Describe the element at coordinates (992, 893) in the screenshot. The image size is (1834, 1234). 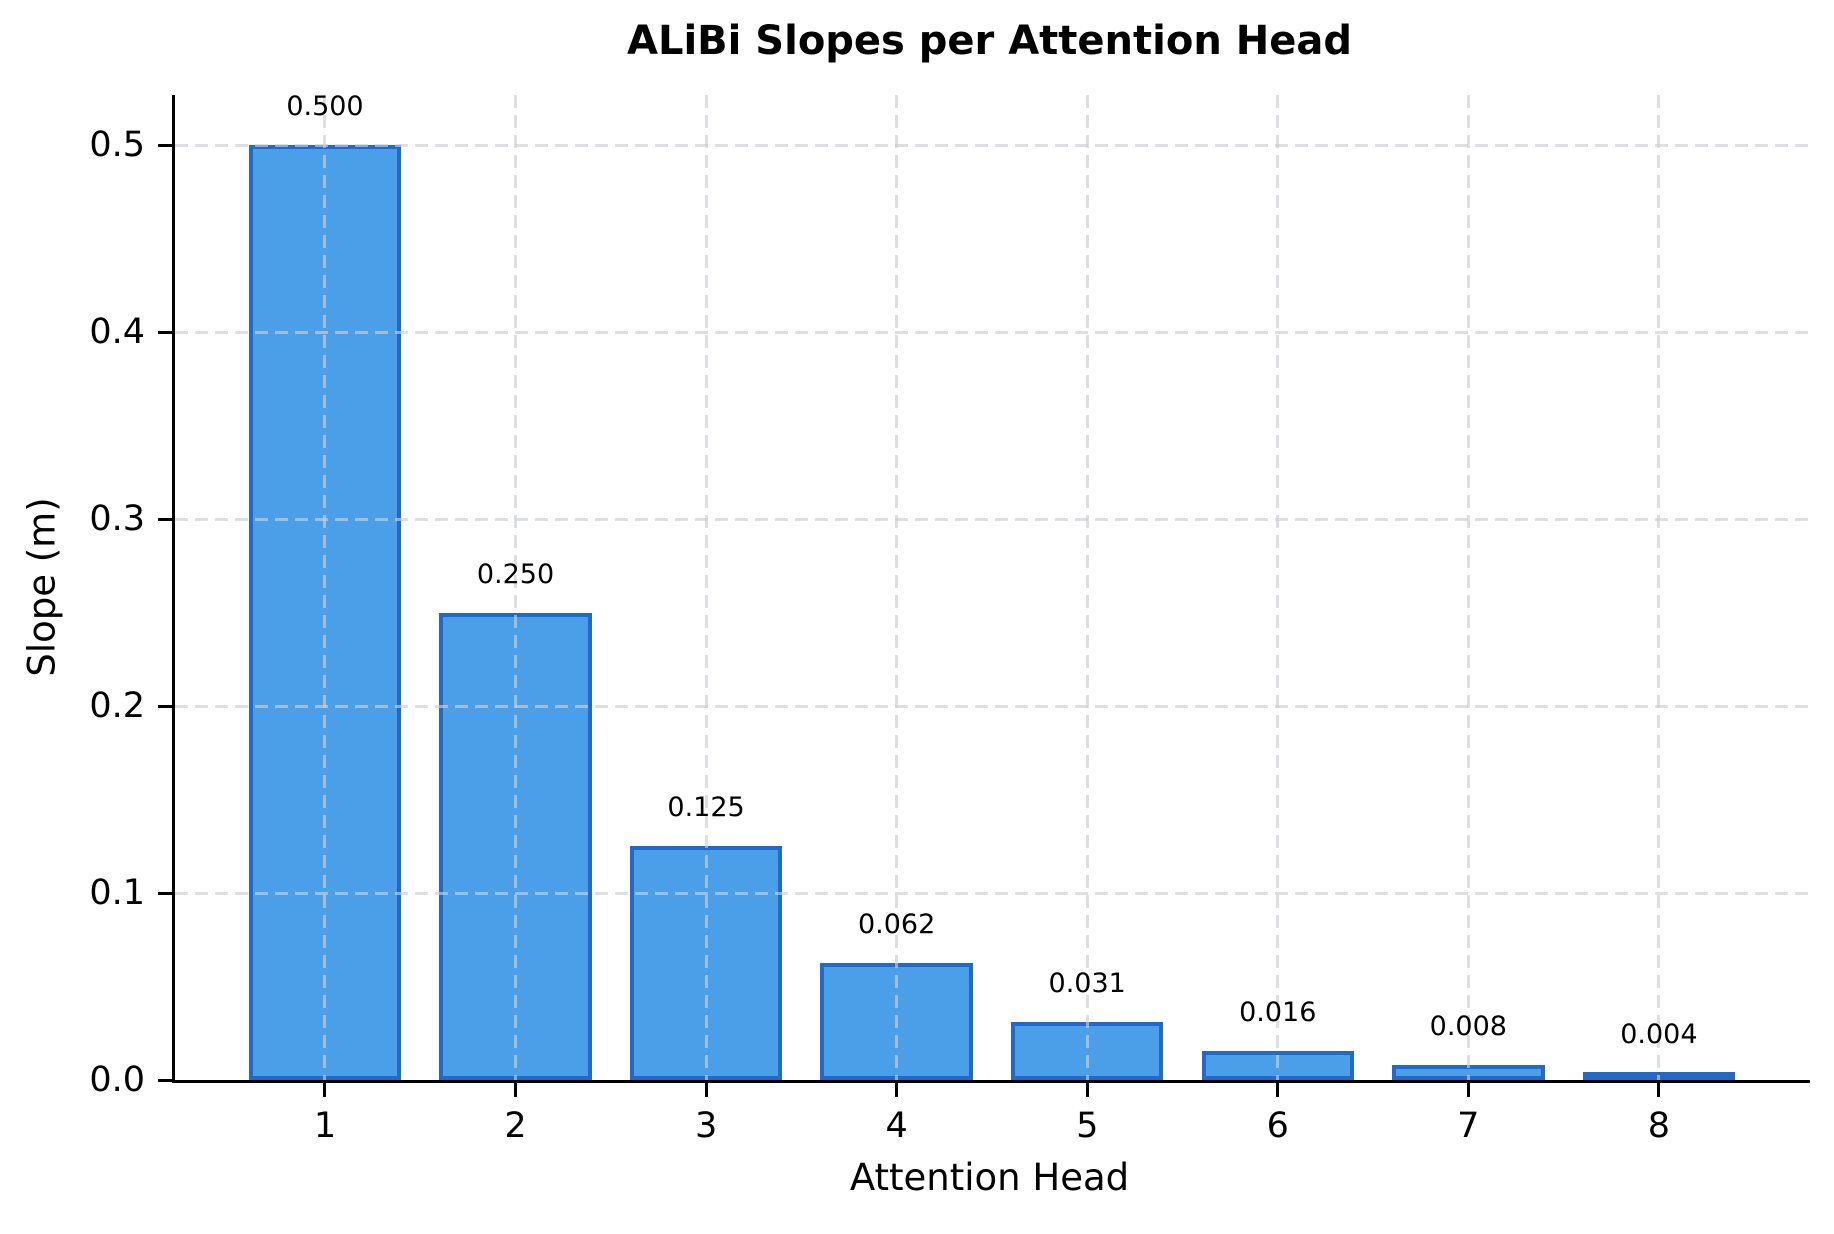
I see `gridline-y-0.1` at that location.